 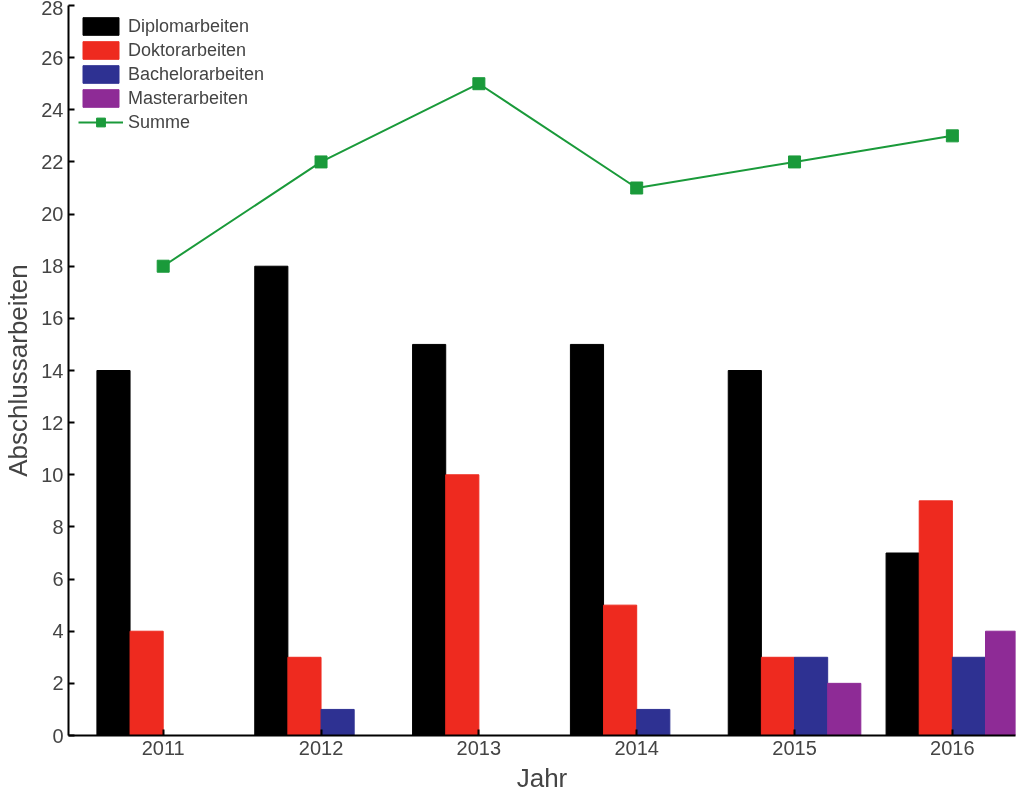 What do you see at coordinates (159, 122) in the screenshot?
I see `legend-label: Summe` at bounding box center [159, 122].